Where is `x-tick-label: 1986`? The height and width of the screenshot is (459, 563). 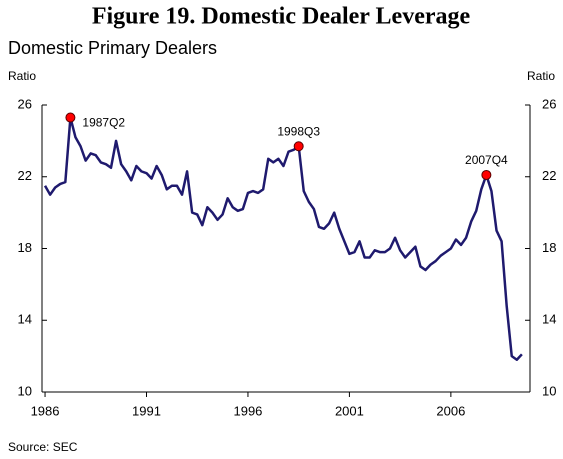 x-tick-label: 1986 is located at coordinates (45, 410).